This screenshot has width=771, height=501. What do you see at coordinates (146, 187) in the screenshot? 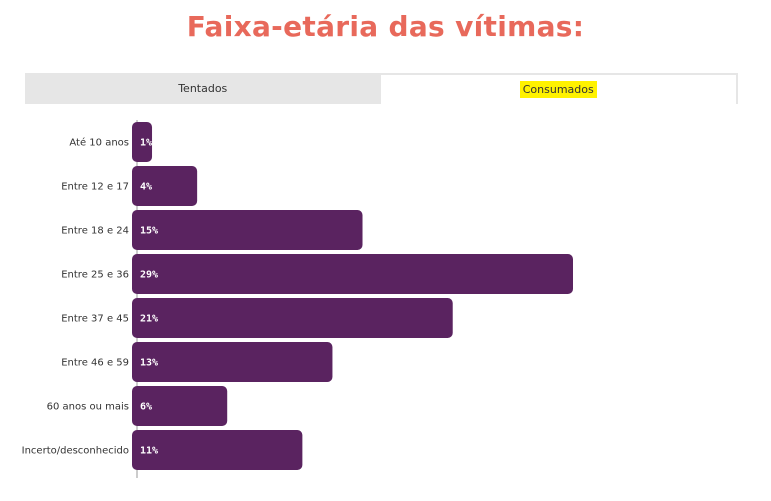
I see `value-label: 4%` at bounding box center [146, 187].